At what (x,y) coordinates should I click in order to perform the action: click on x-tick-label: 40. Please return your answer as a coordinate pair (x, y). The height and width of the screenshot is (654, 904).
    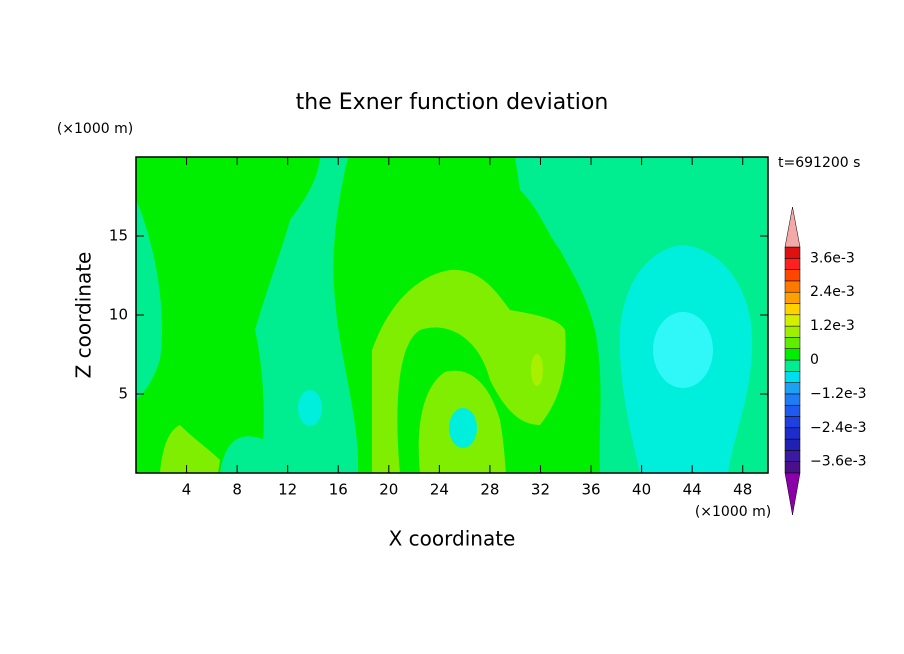
    Looking at the image, I should click on (641, 490).